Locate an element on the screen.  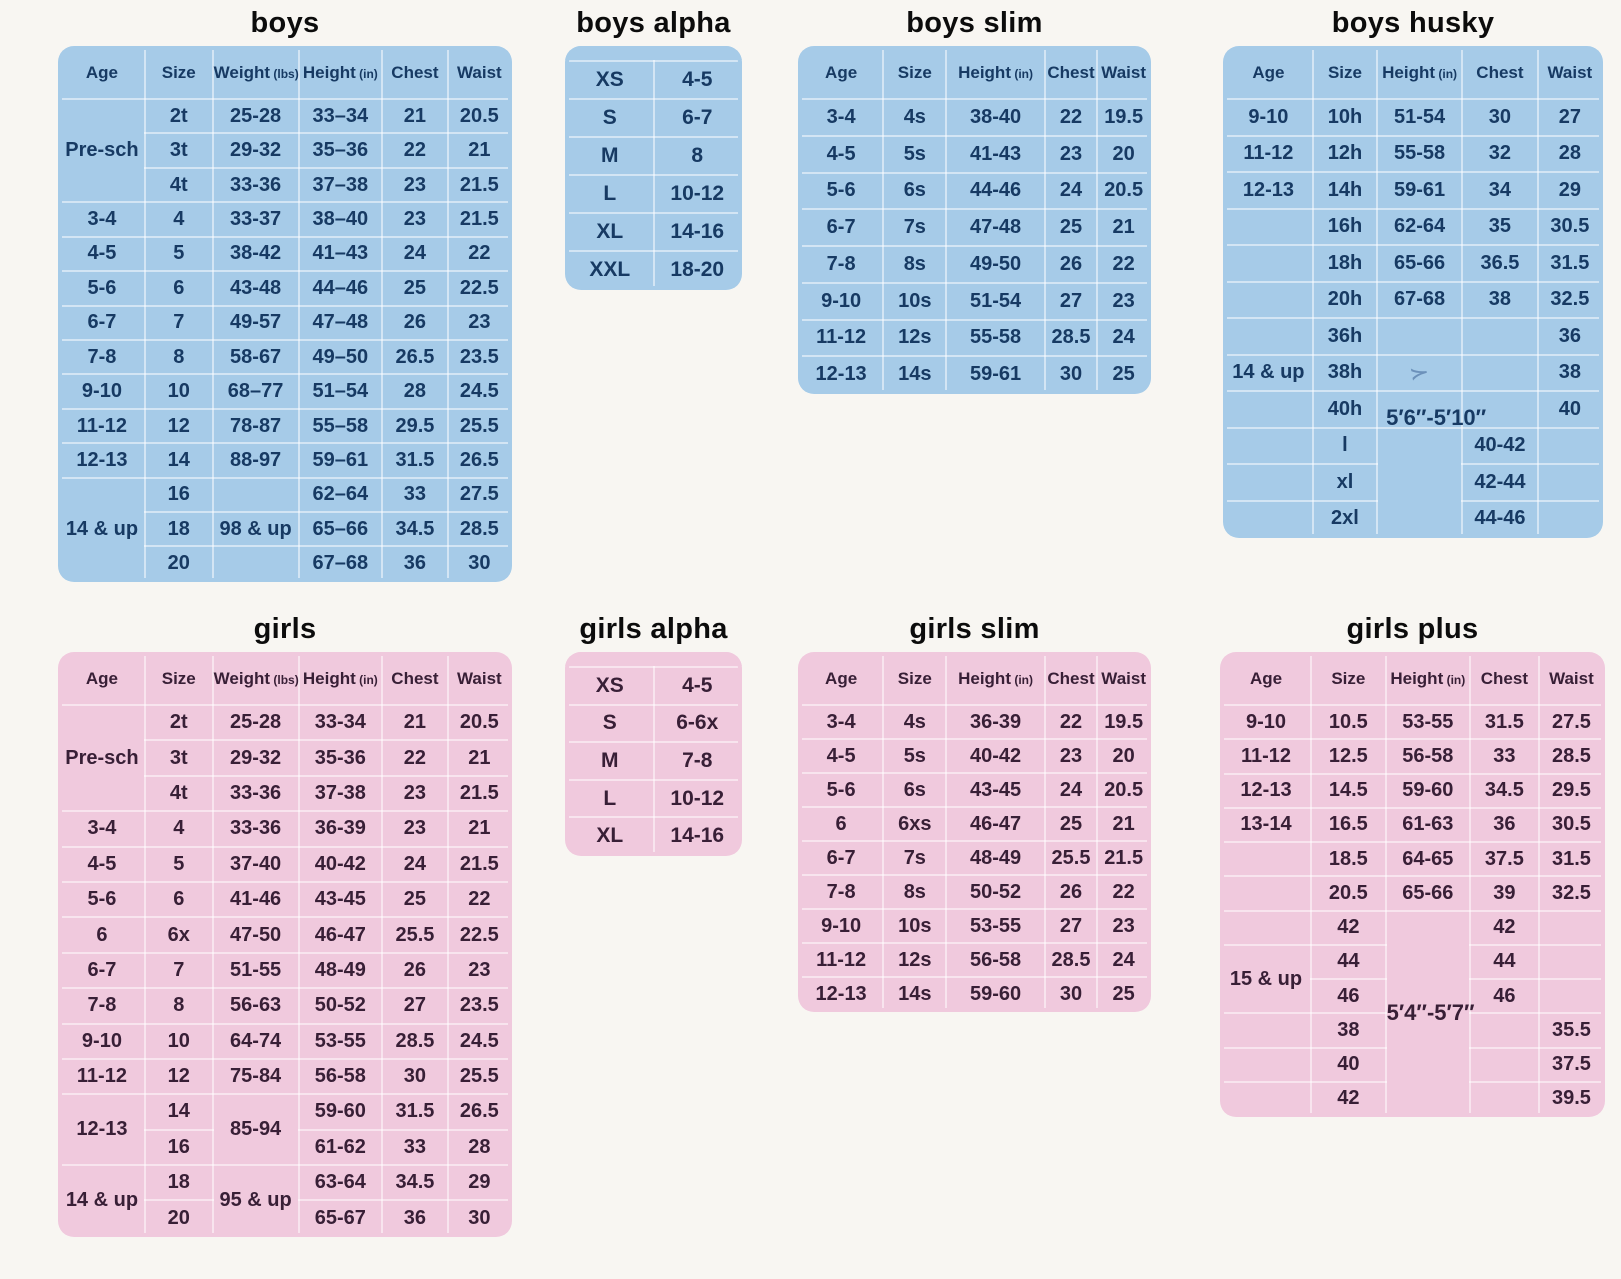
table-row: 7-8 8 56-63 50-52 27 23.5 is located at coordinates (285, 1006).